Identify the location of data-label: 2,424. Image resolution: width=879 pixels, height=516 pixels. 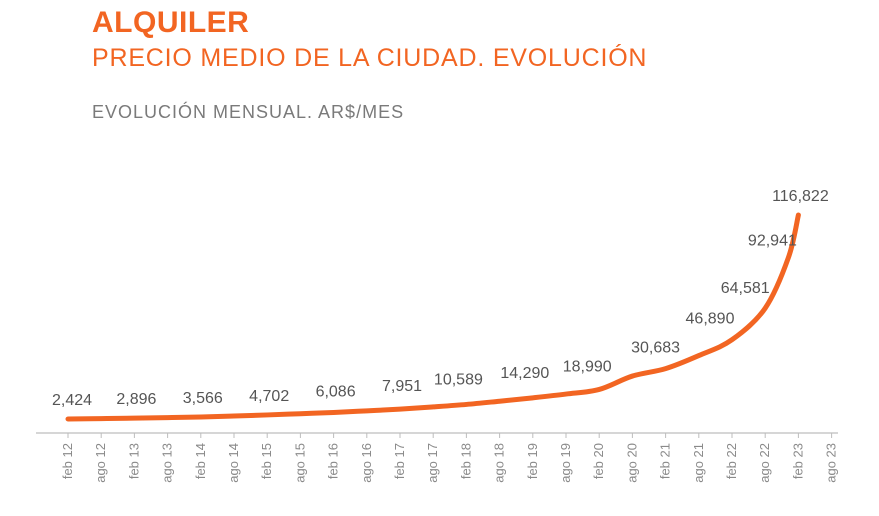
(72, 400).